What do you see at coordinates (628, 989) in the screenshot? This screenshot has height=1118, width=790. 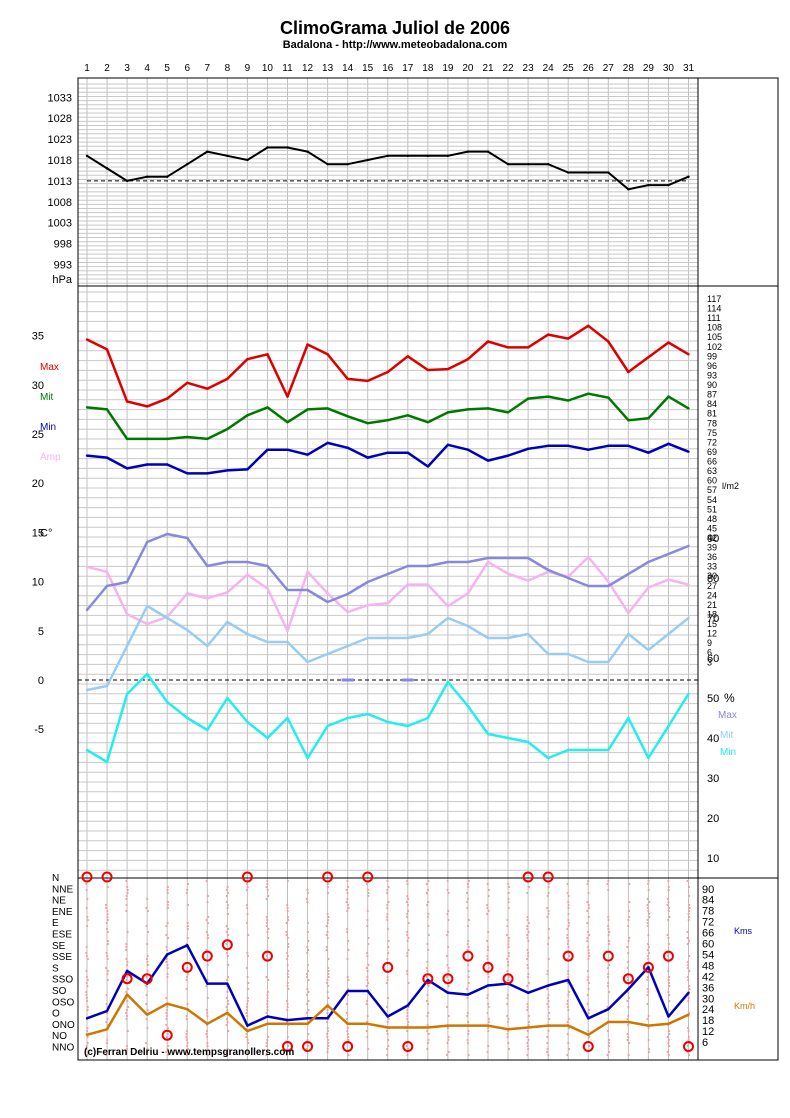 I see `wind-point-wind_kms` at bounding box center [628, 989].